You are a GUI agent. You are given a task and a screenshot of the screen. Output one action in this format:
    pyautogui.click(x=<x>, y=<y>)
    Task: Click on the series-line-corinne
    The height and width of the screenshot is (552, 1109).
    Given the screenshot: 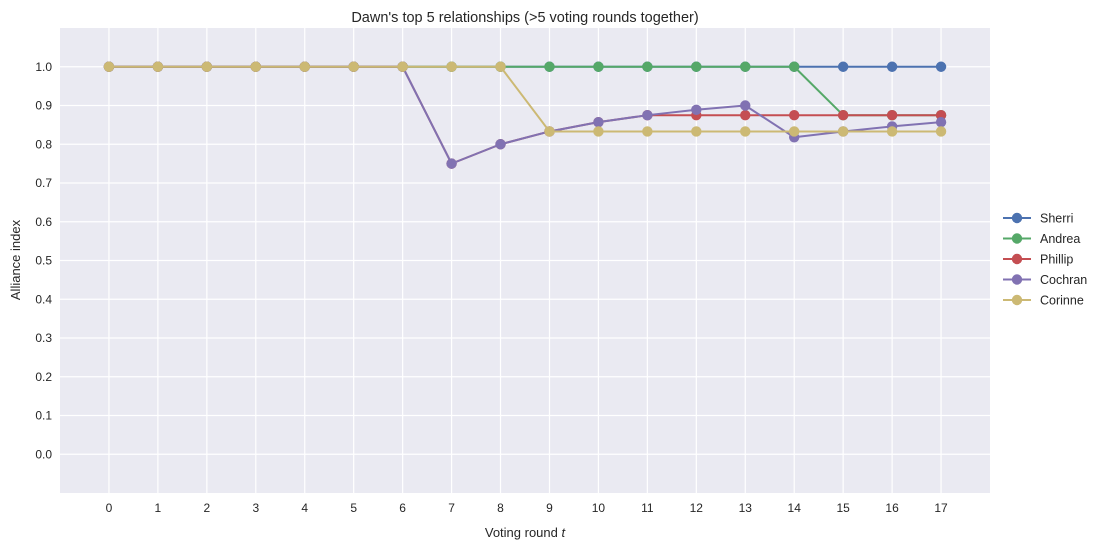 What is the action you would take?
    pyautogui.click(x=525, y=99)
    